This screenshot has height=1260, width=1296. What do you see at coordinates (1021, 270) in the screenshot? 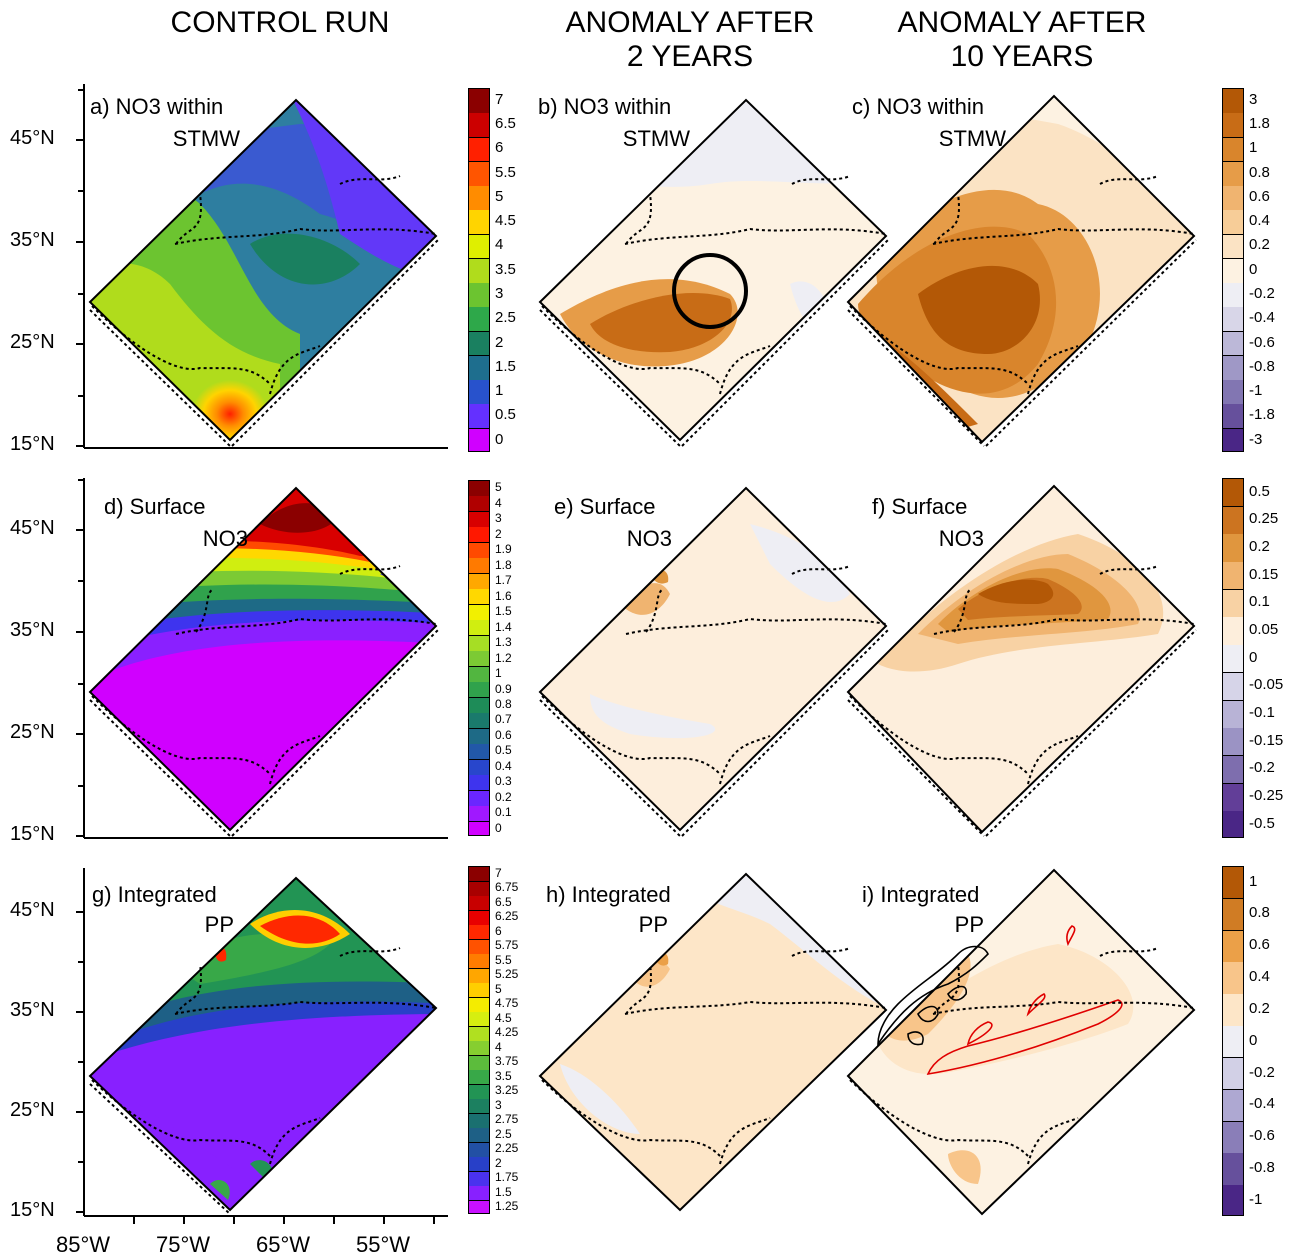
I see `panel-c-map: c) NO3 within STMW` at bounding box center [1021, 270].